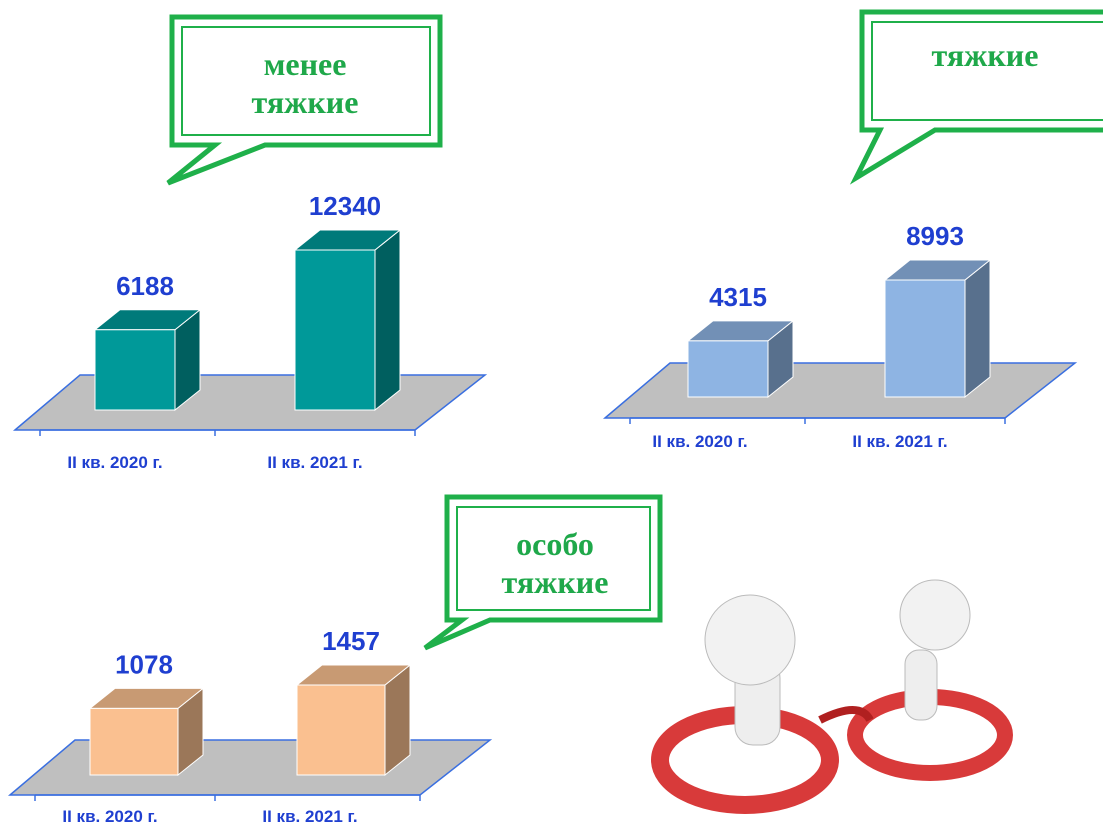  What do you see at coordinates (846, 715) in the screenshot?
I see `cuff-chain` at bounding box center [846, 715].